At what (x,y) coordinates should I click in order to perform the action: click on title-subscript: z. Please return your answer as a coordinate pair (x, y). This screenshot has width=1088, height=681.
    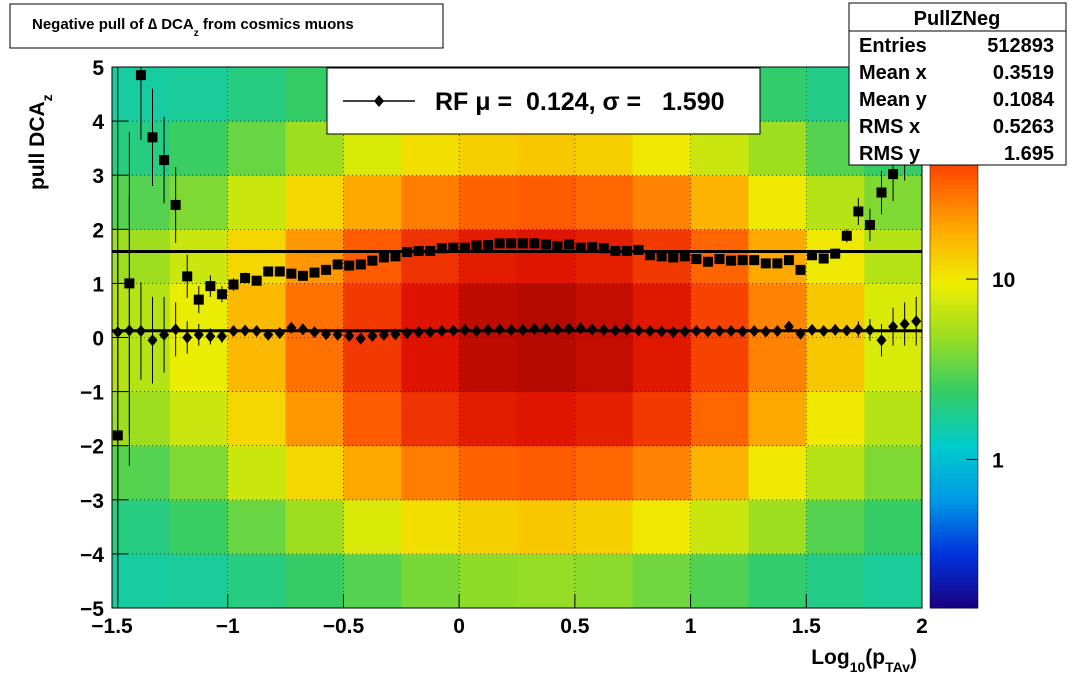
    Looking at the image, I should click on (196, 33).